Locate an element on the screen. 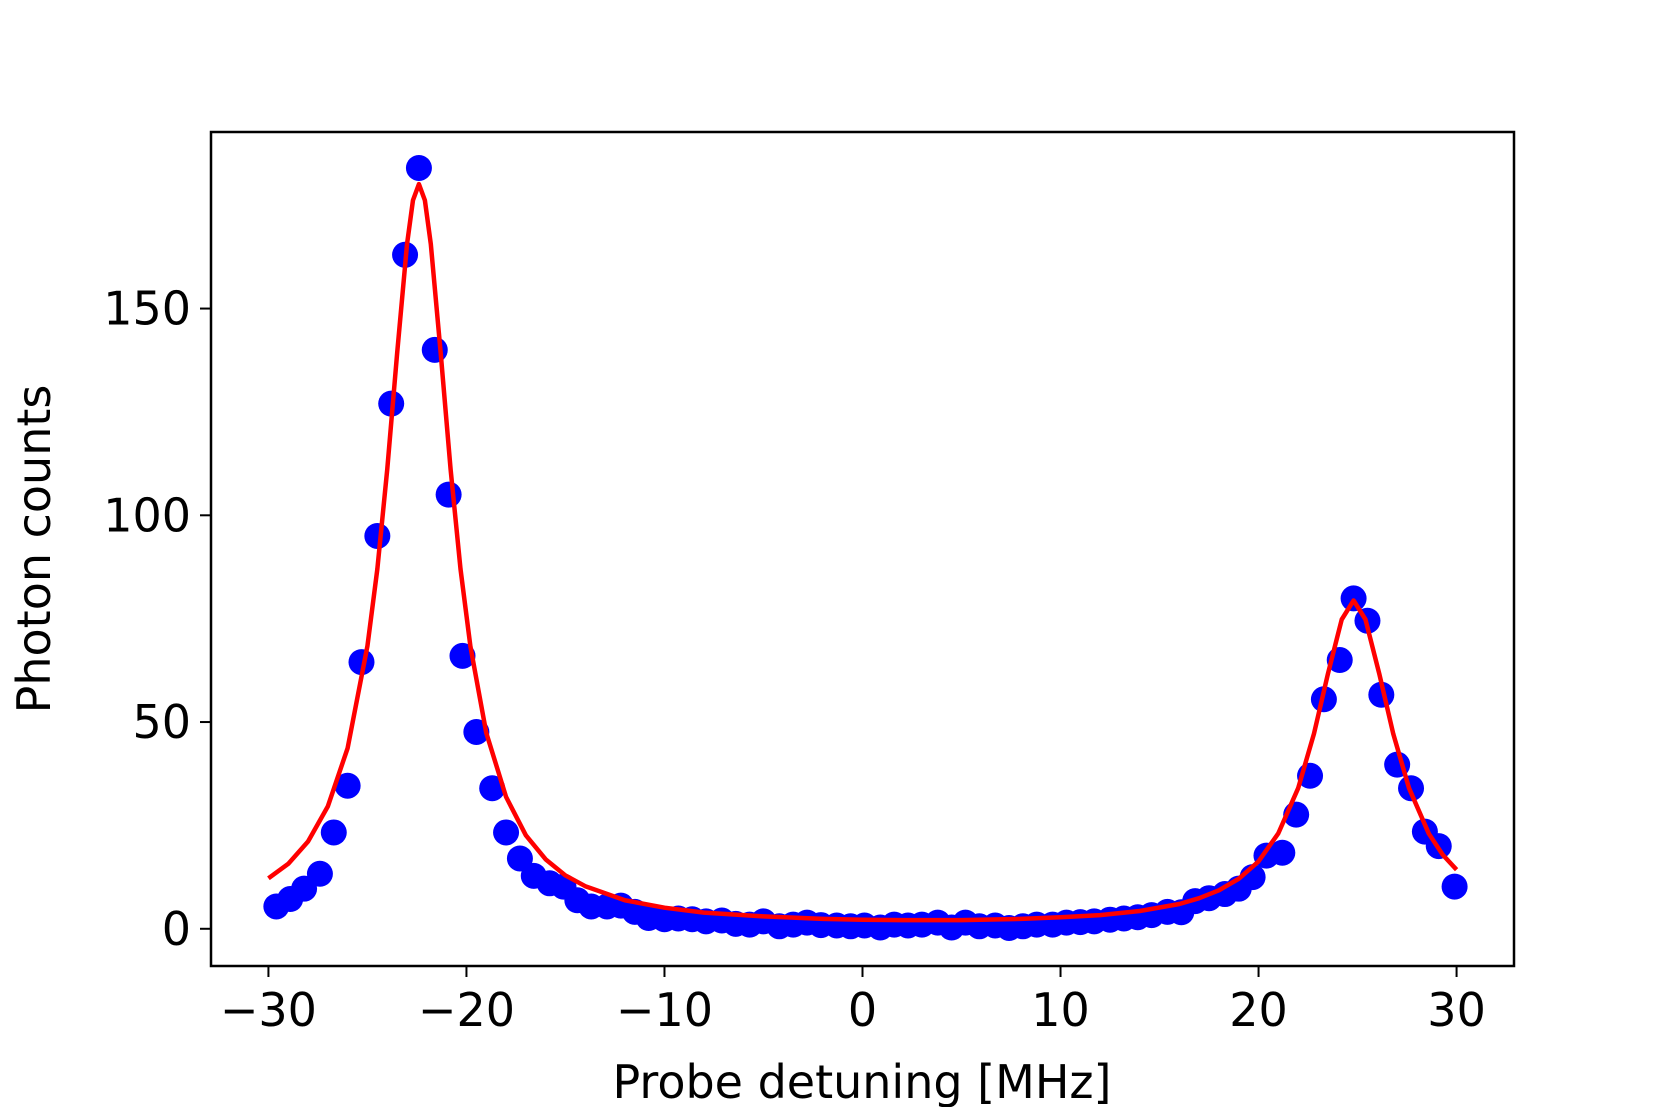 Image resolution: width=1661 pixels, height=1107 pixels. x-tick-label: 30 is located at coordinates (1456, 1010).